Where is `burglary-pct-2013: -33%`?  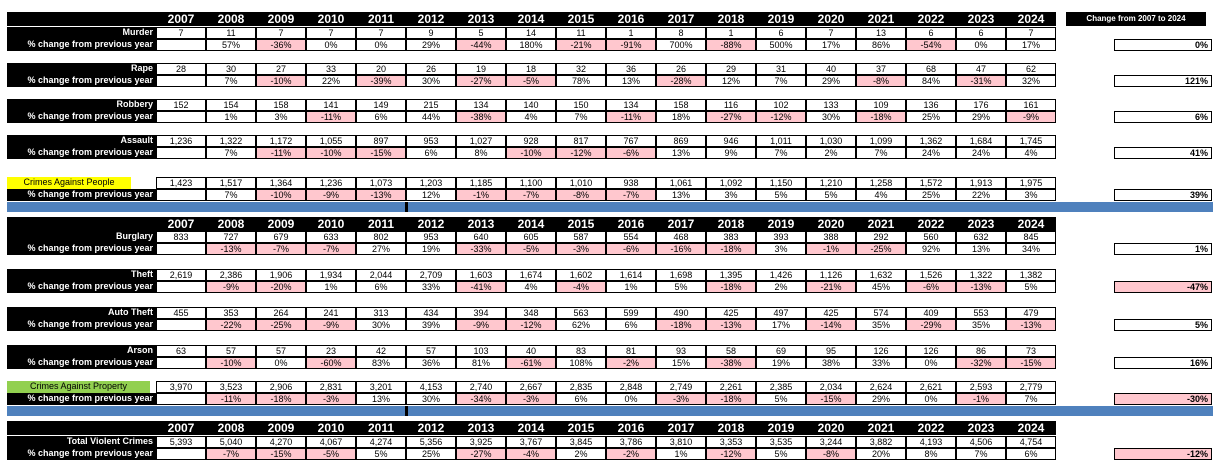 burglary-pct-2013: -33% is located at coordinates (481, 249).